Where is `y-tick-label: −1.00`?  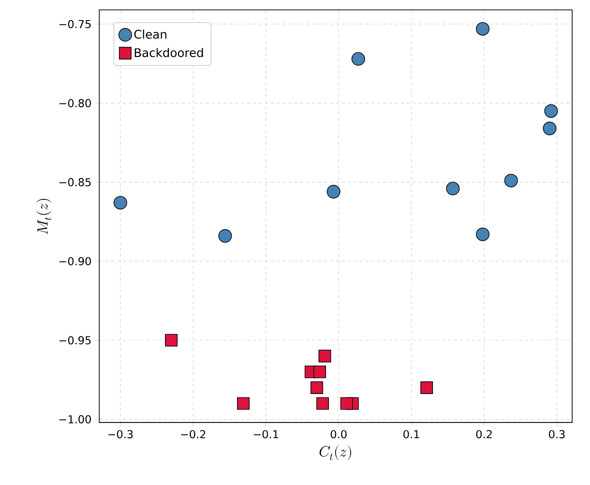 y-tick-label: −1.00 is located at coordinates (75, 419).